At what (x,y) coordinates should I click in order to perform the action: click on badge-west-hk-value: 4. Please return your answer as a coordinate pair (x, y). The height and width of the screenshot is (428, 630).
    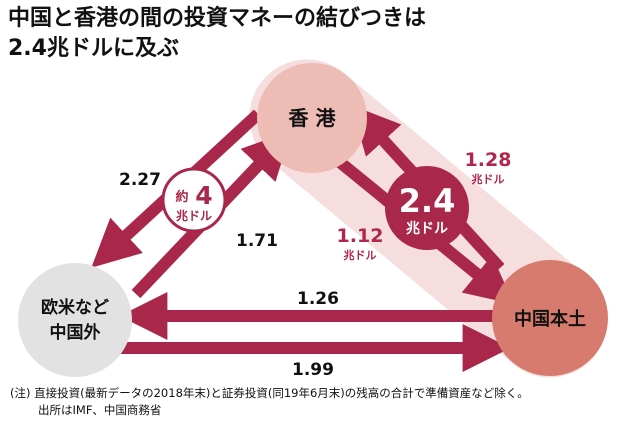
    Looking at the image, I should click on (203, 195).